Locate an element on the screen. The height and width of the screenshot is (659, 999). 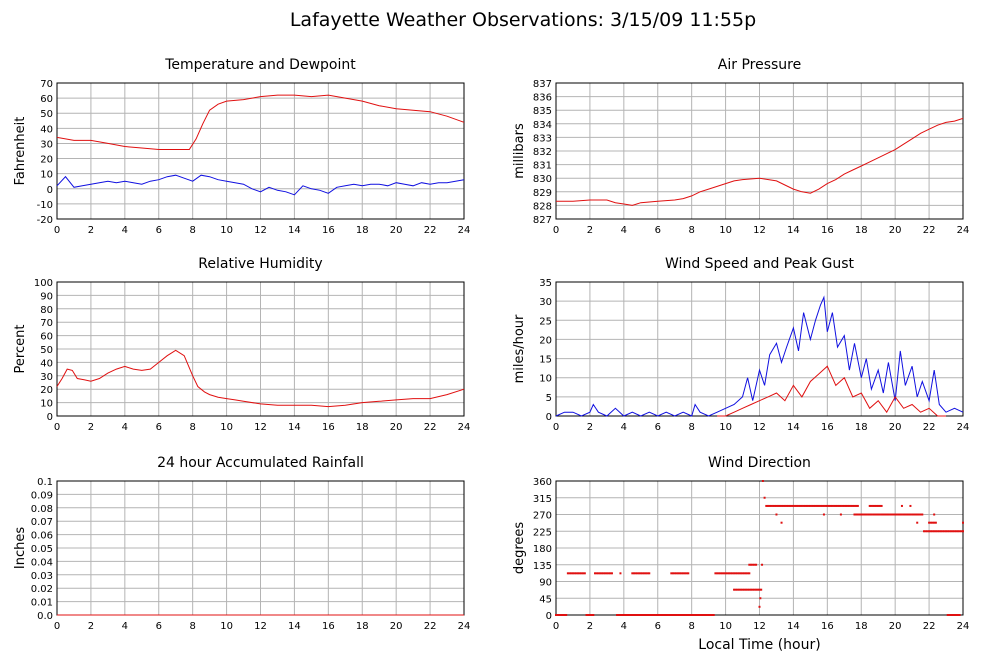
y-tick-label: -10 is located at coordinates (45, 205).